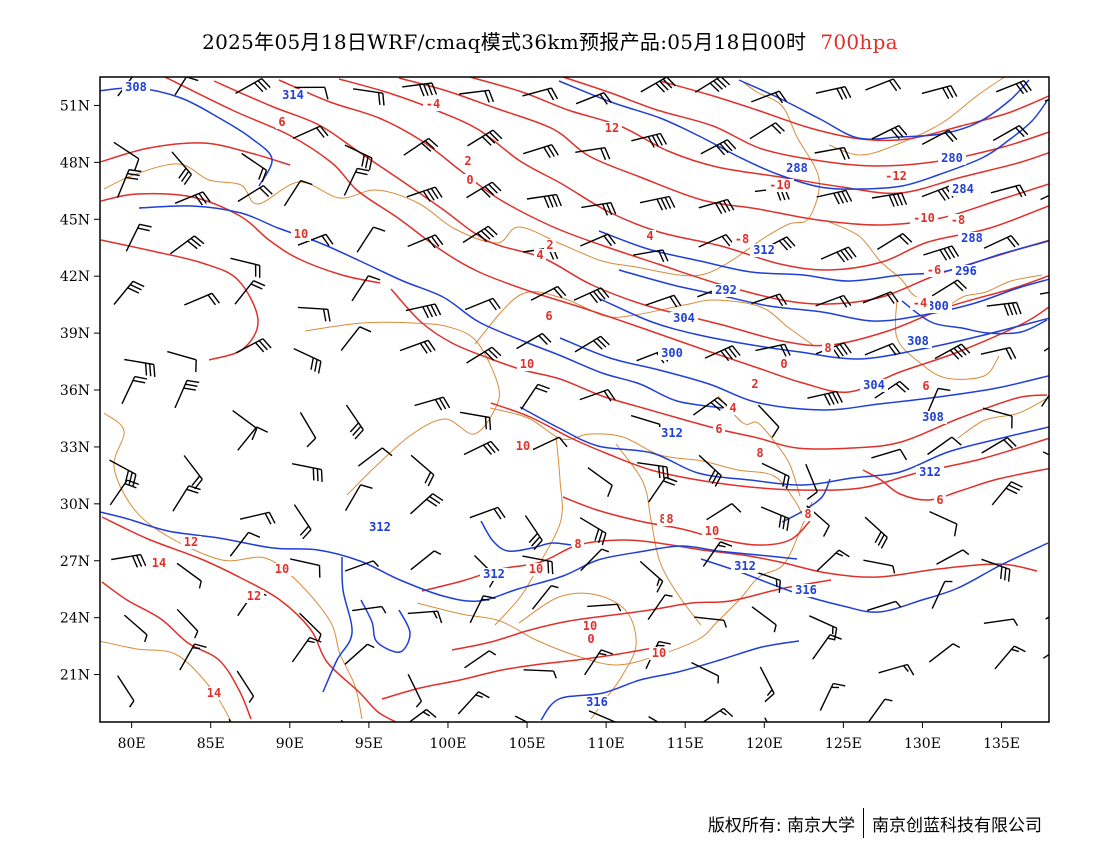 Image resolution: width=1100 pixels, height=850 pixels. I want to click on lat-tick-label: 36N, so click(75, 391).